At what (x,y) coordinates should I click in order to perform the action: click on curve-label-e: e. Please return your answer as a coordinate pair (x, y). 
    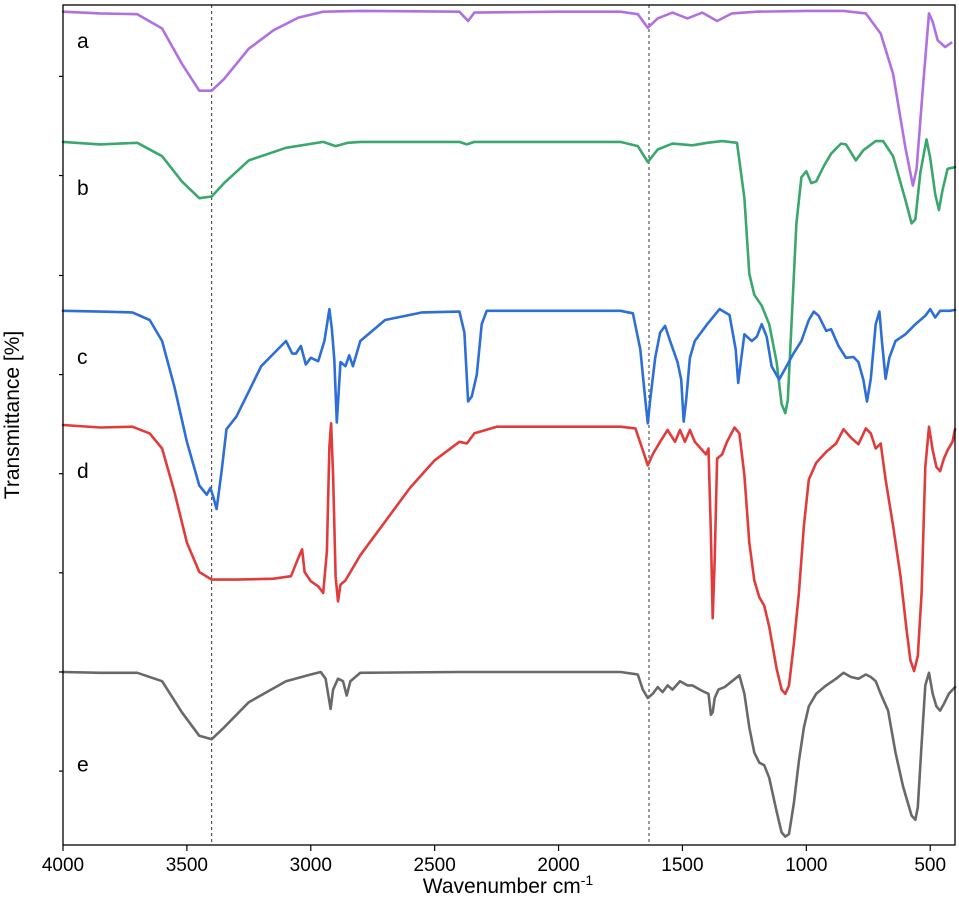
    Looking at the image, I should click on (83, 764).